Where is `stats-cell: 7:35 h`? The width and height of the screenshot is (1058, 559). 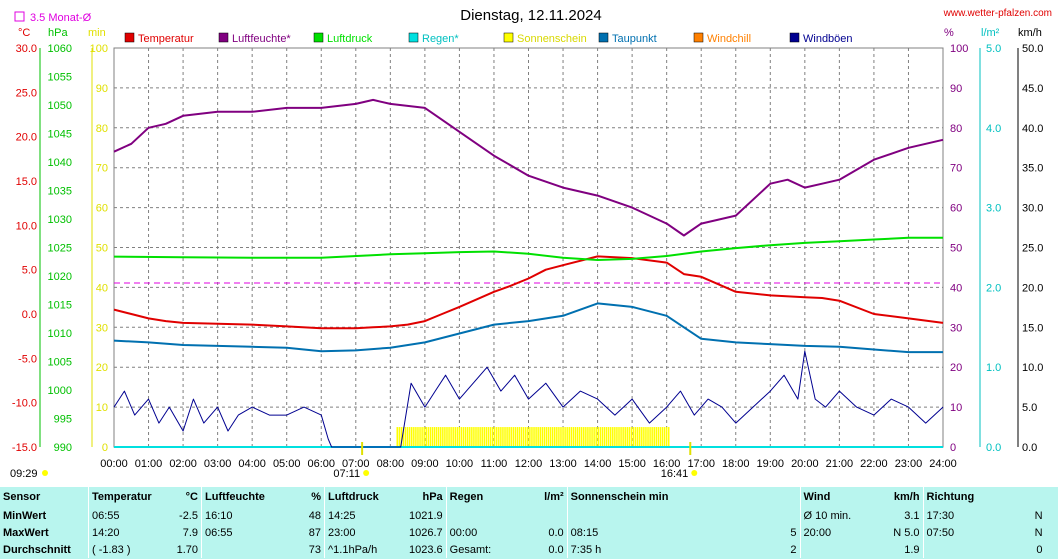
stats-cell: 7:35 h is located at coordinates (653, 549).